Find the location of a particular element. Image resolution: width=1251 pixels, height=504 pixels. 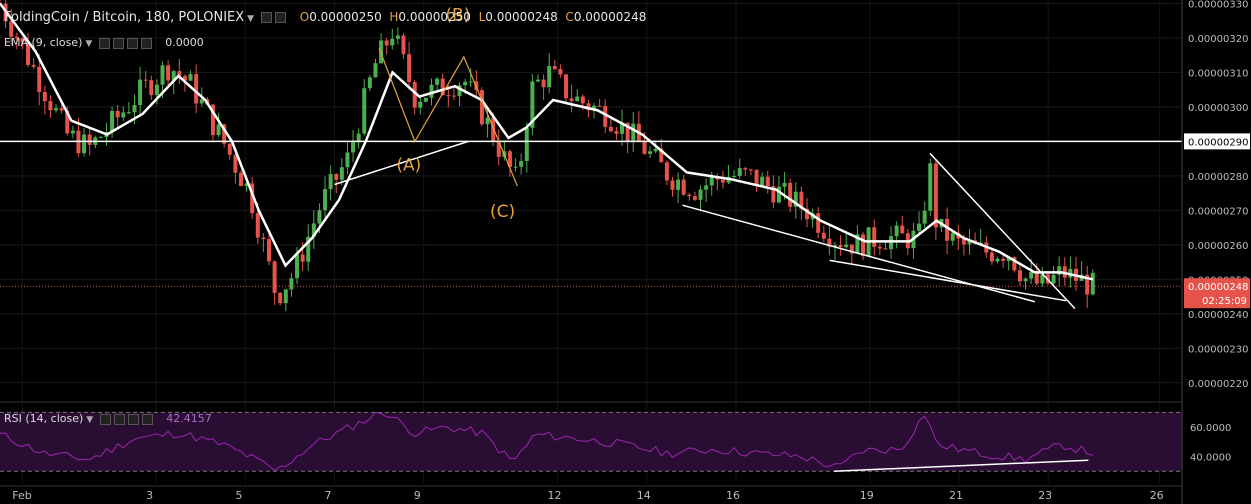

time-tick-label: 23 is located at coordinates (1045, 495).